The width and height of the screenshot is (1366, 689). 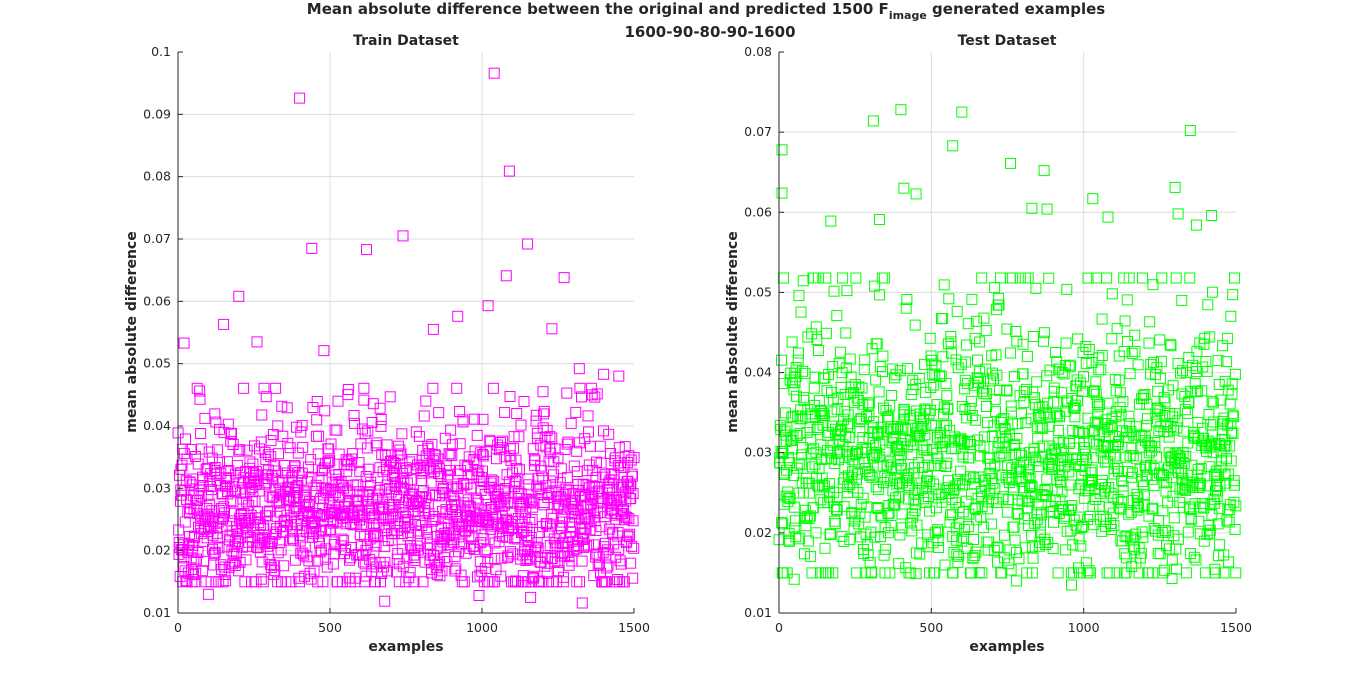 What do you see at coordinates (931, 627) in the screenshot?
I see `test-x-tick-label: 500` at bounding box center [931, 627].